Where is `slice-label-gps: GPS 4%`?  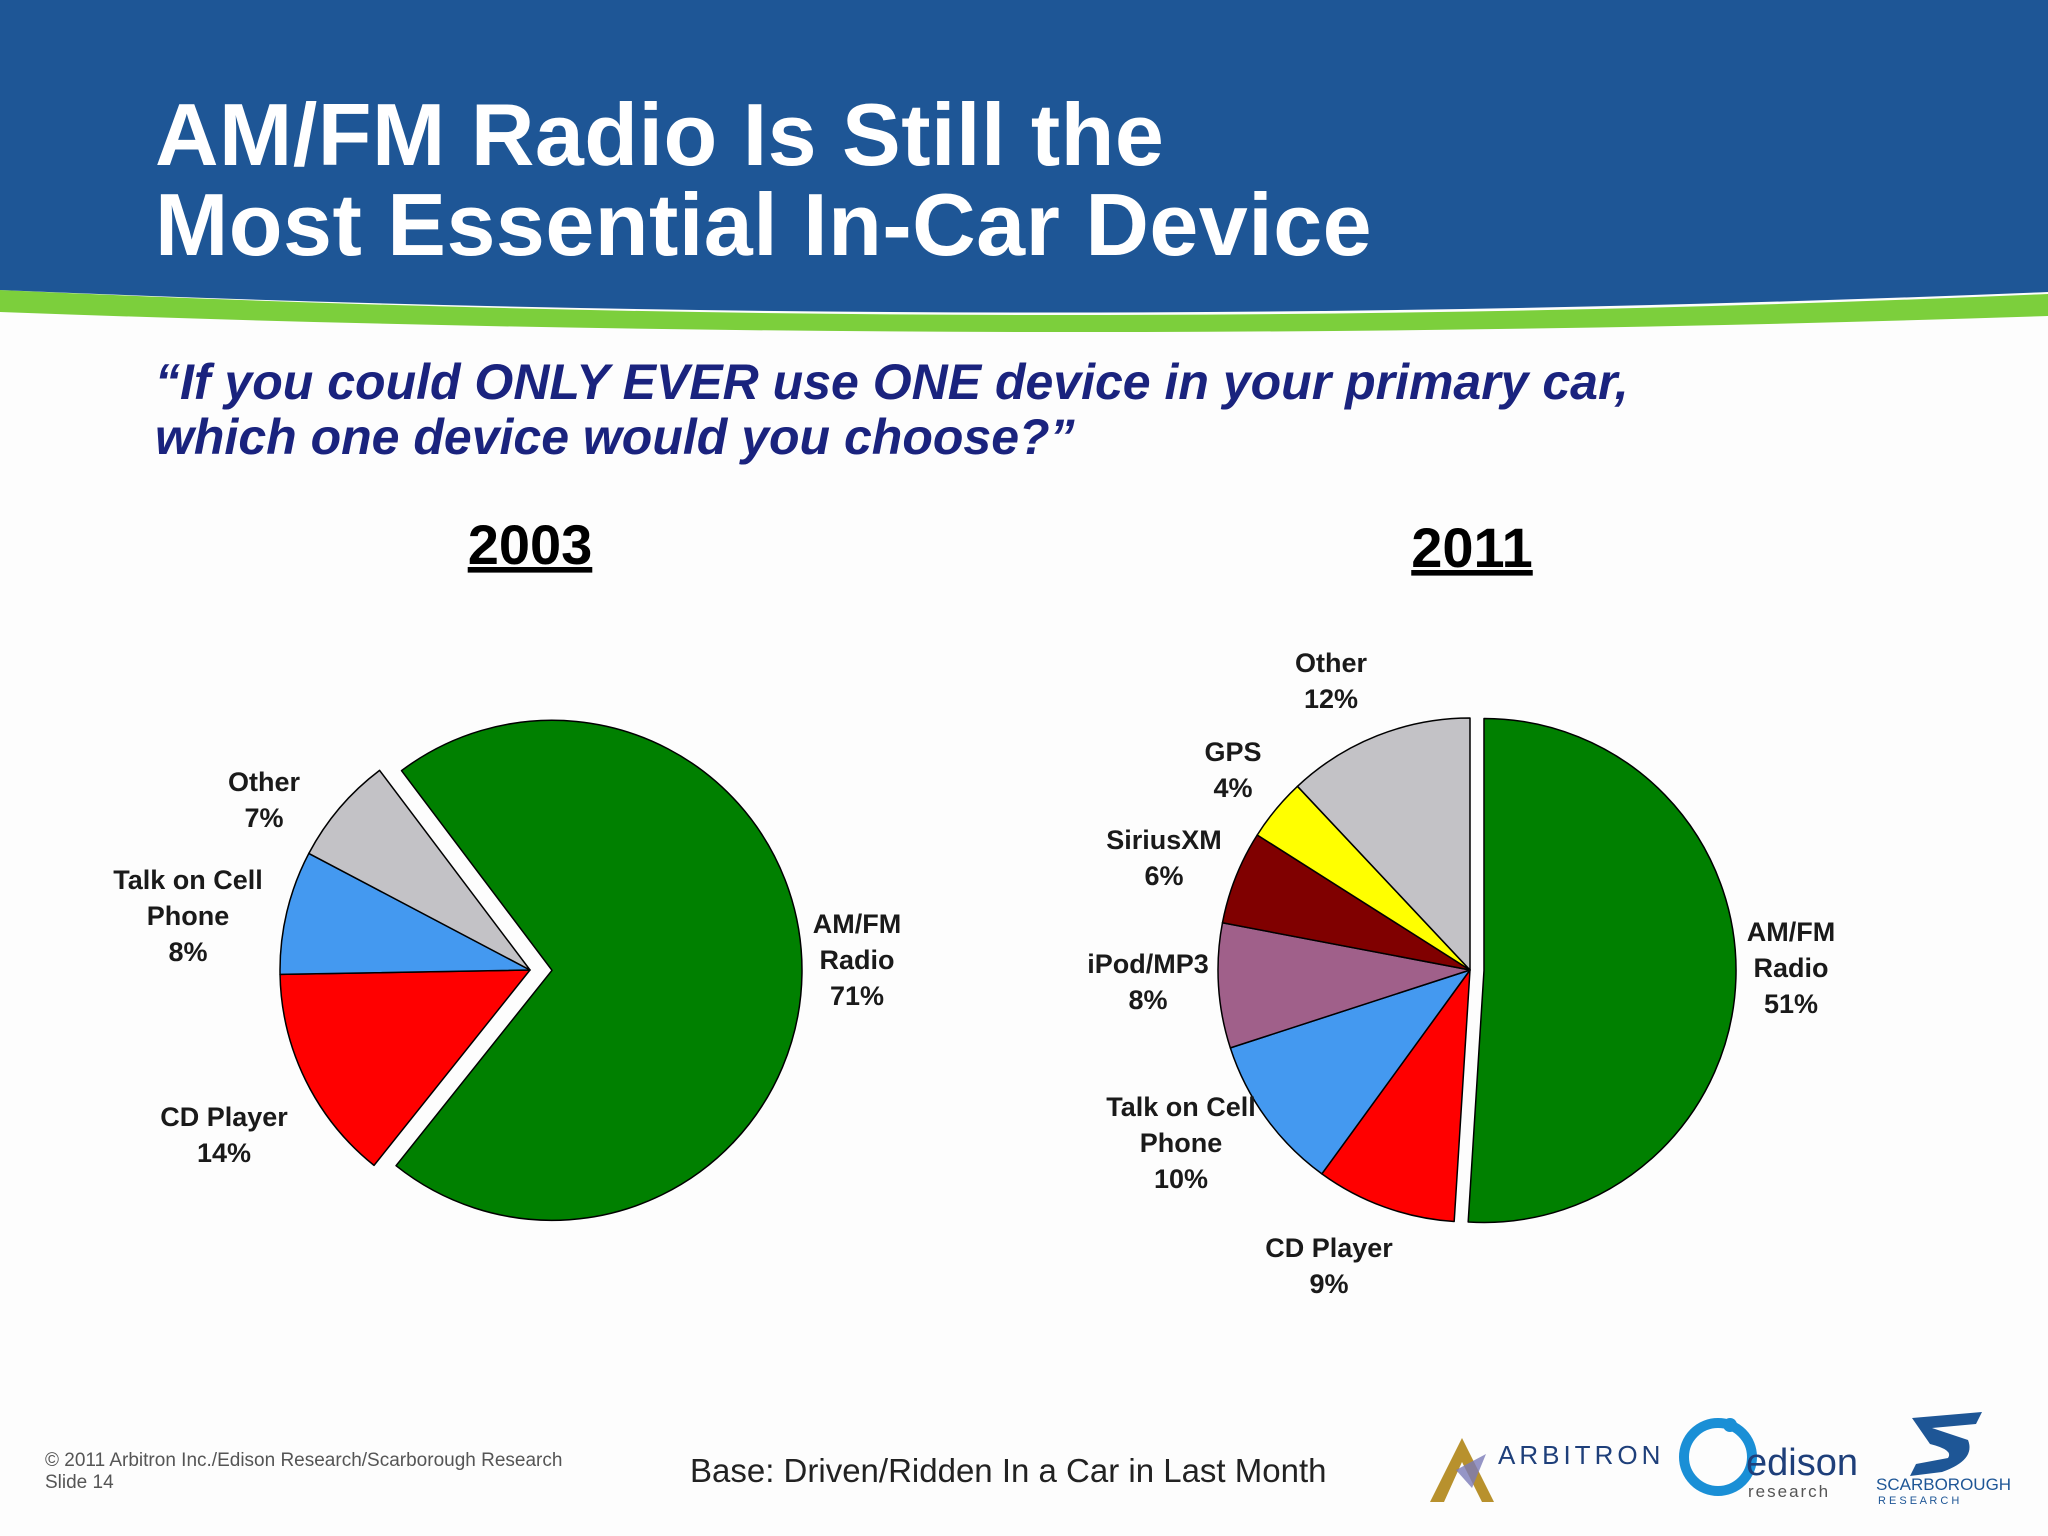
slice-label-gps: GPS 4% is located at coordinates (1232, 770).